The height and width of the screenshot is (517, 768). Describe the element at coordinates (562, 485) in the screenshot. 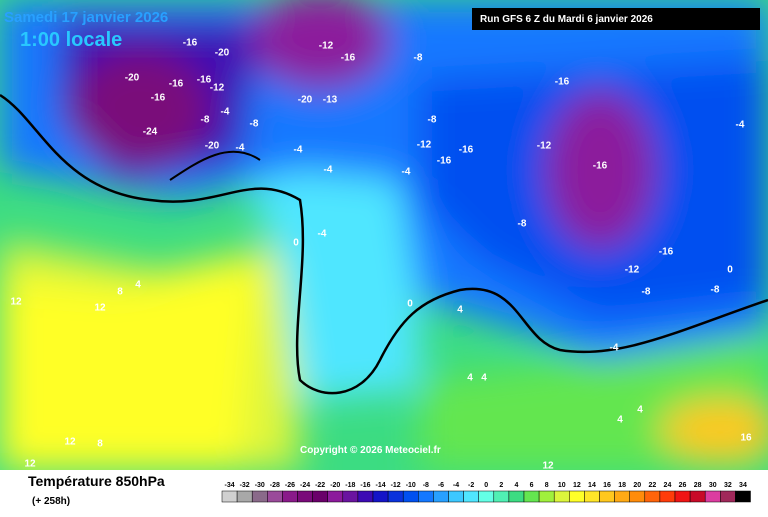

I see `scale-label: 10` at that location.